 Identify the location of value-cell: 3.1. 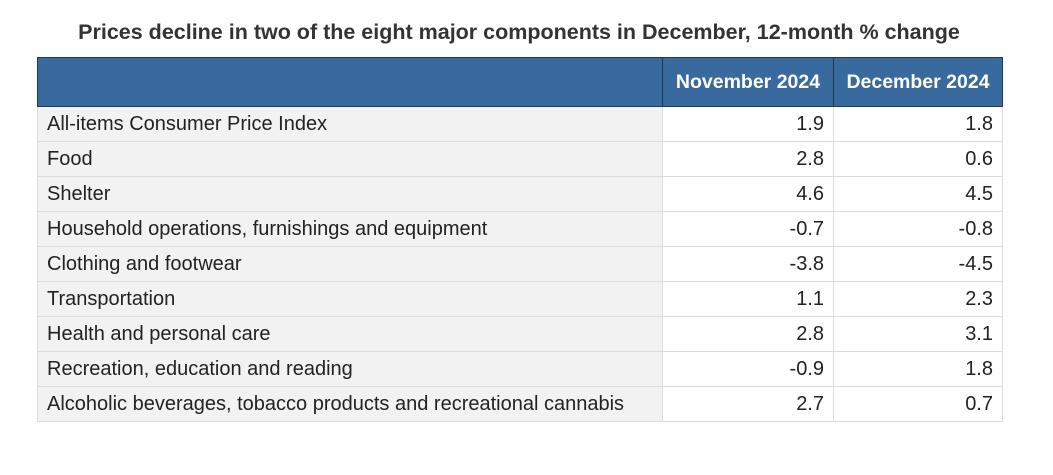
(918, 334).